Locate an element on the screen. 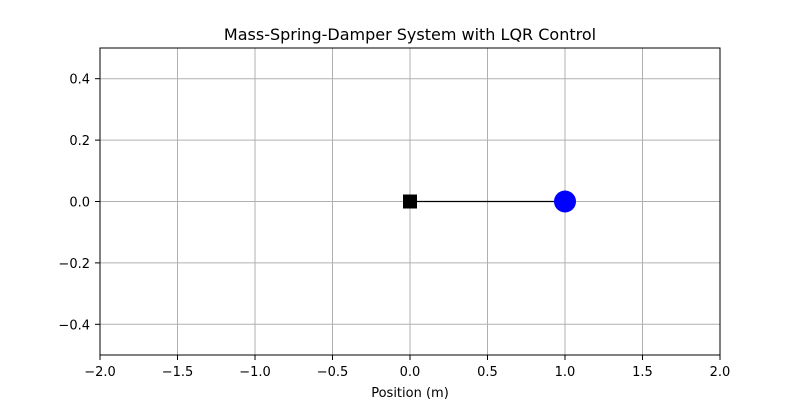 The width and height of the screenshot is (800, 400). y-tick-label: −0.2 is located at coordinates (74, 264).